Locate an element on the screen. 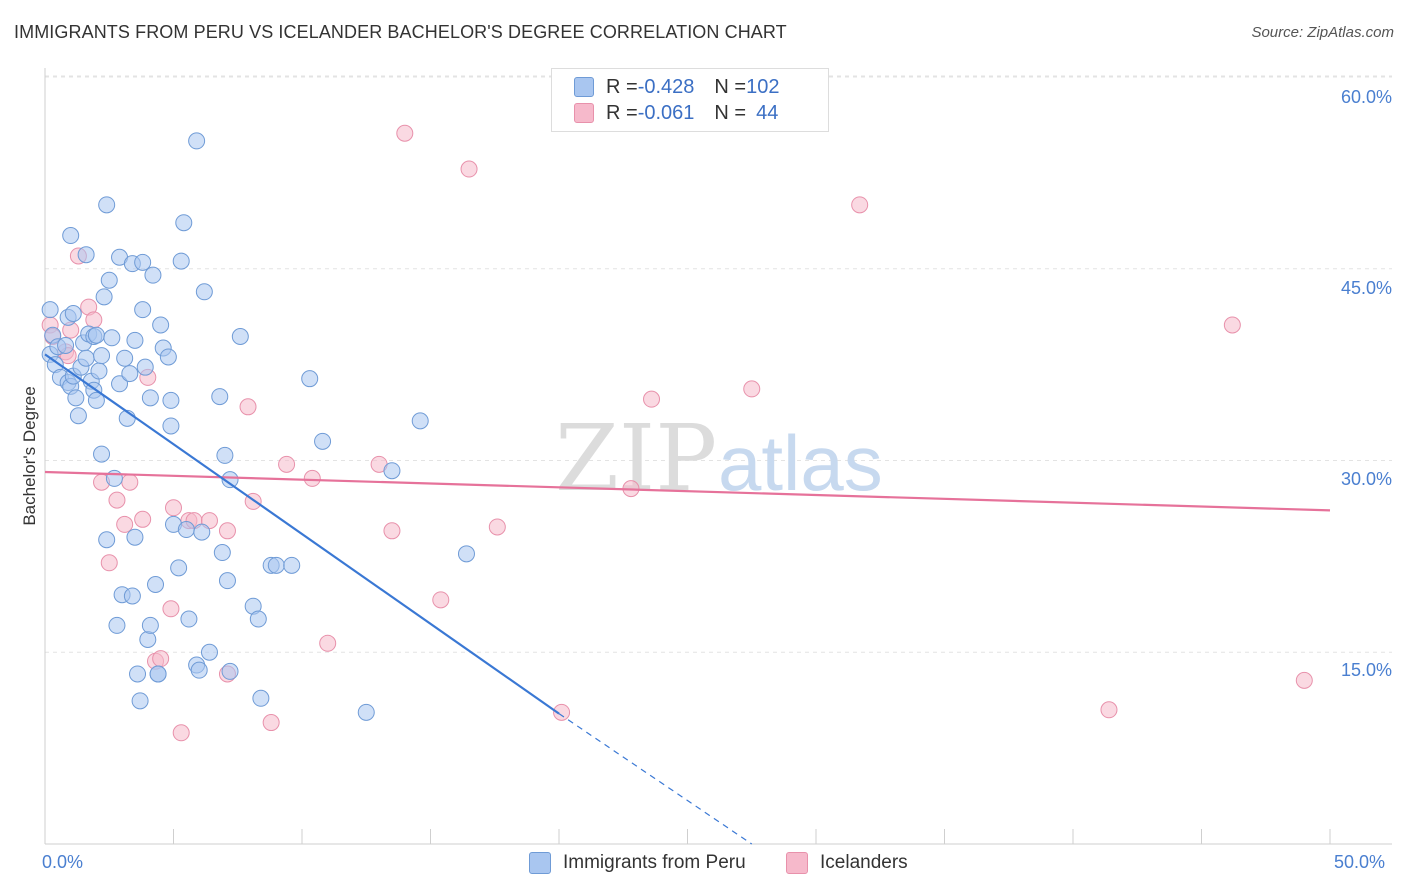 The image size is (1406, 892). y-tick-label: 15.0% is located at coordinates (1366, 670).